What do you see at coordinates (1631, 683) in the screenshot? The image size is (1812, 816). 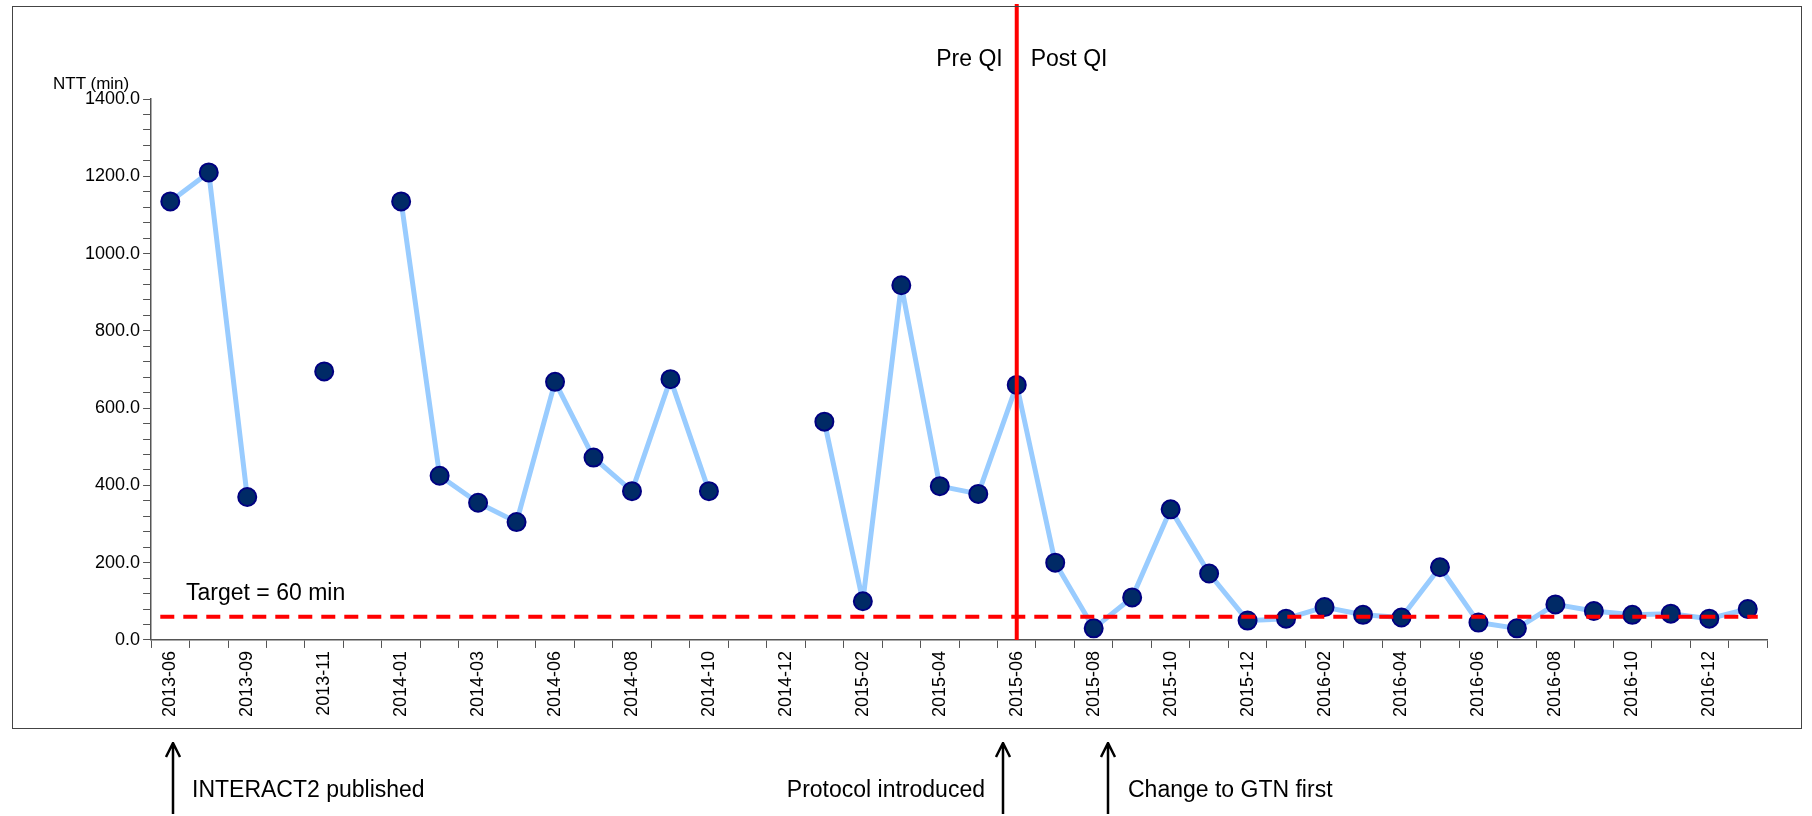 I see `x-tick-label: 2016-10` at bounding box center [1631, 683].